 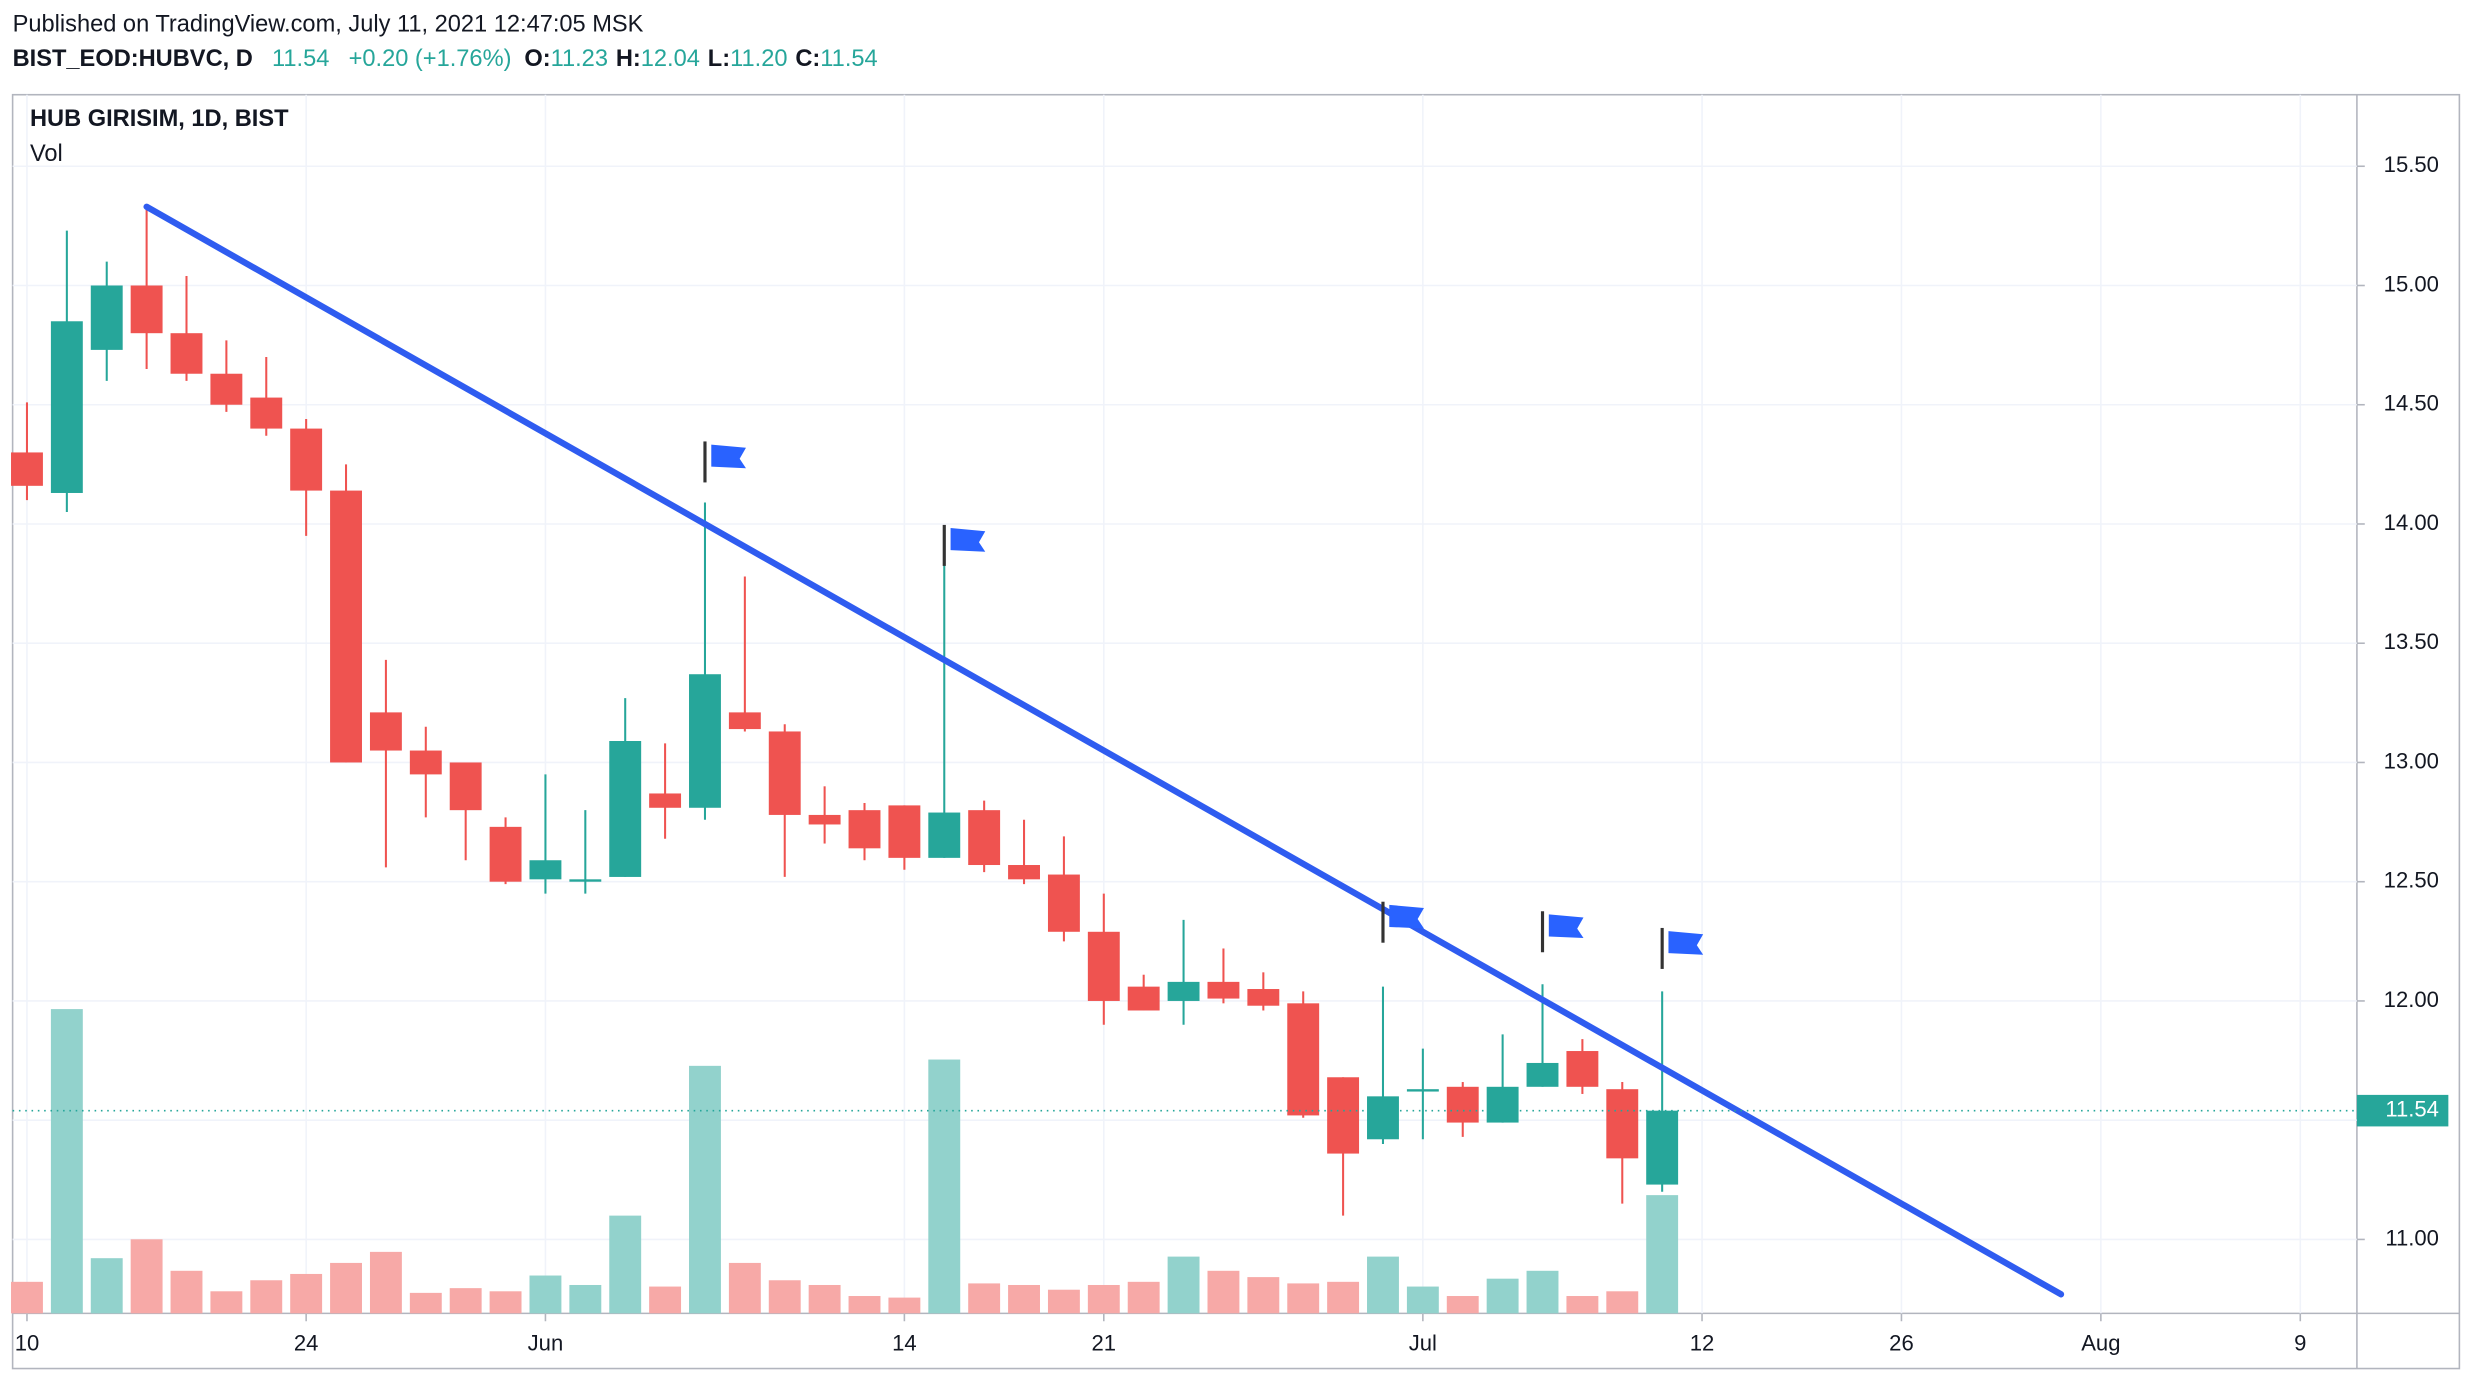 I want to click on last-price-box, so click(x=2402, y=1110).